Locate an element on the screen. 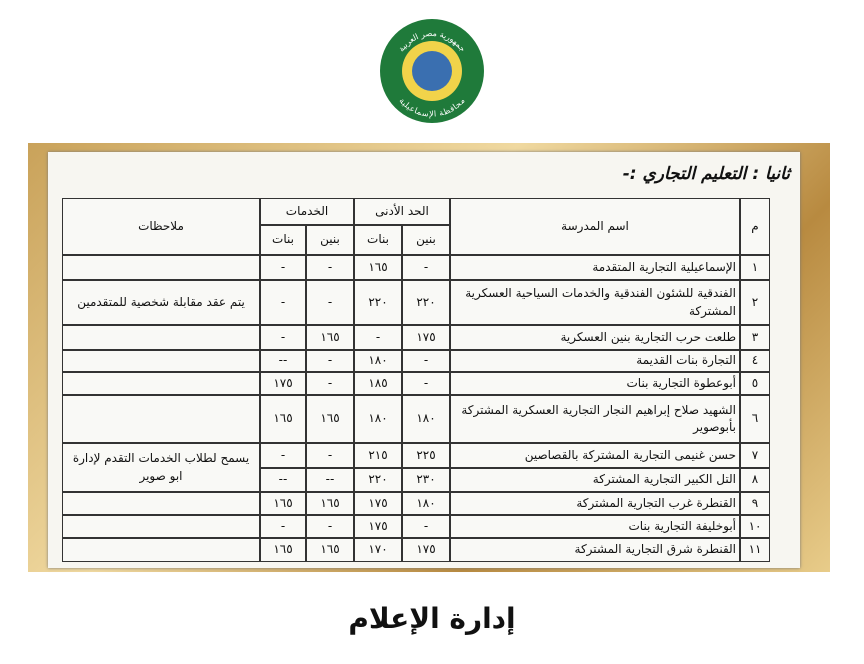 The height and width of the screenshot is (664, 864). score-cell: ٢٣٠ is located at coordinates (426, 480).